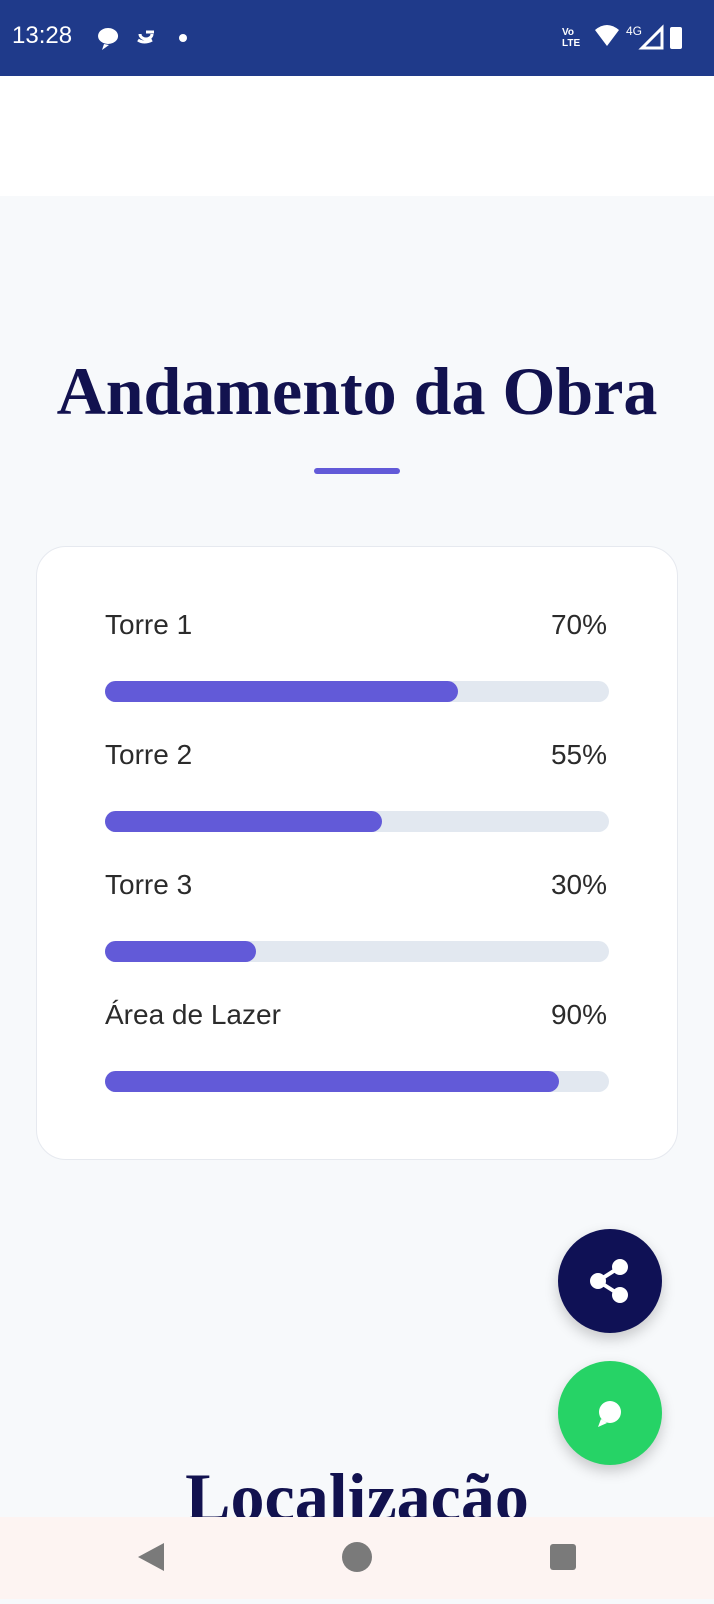 The image size is (714, 1604). I want to click on item-percent: 70%, so click(578, 624).